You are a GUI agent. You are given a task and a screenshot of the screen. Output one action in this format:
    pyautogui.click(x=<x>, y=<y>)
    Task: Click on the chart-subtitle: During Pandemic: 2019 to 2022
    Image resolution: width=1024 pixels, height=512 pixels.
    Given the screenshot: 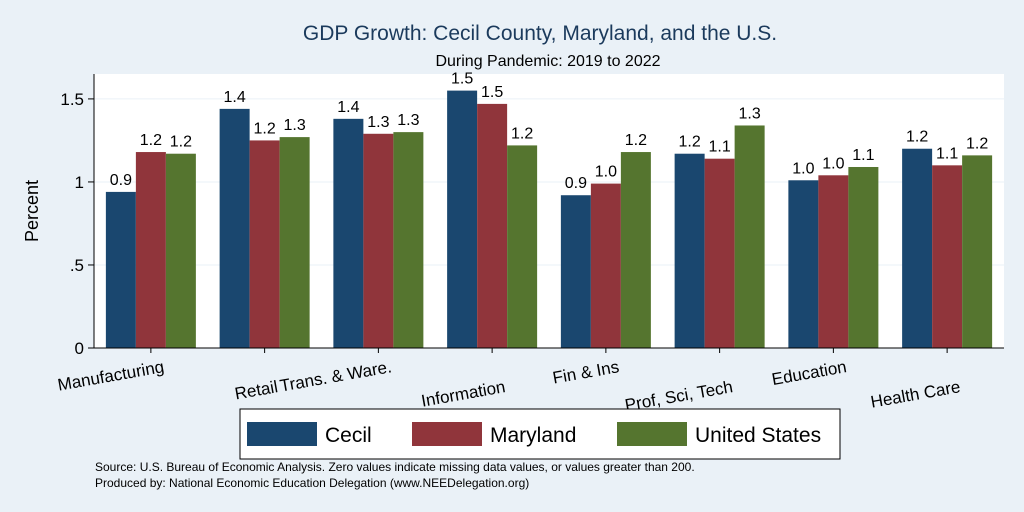 What is the action you would take?
    pyautogui.click(x=547, y=61)
    